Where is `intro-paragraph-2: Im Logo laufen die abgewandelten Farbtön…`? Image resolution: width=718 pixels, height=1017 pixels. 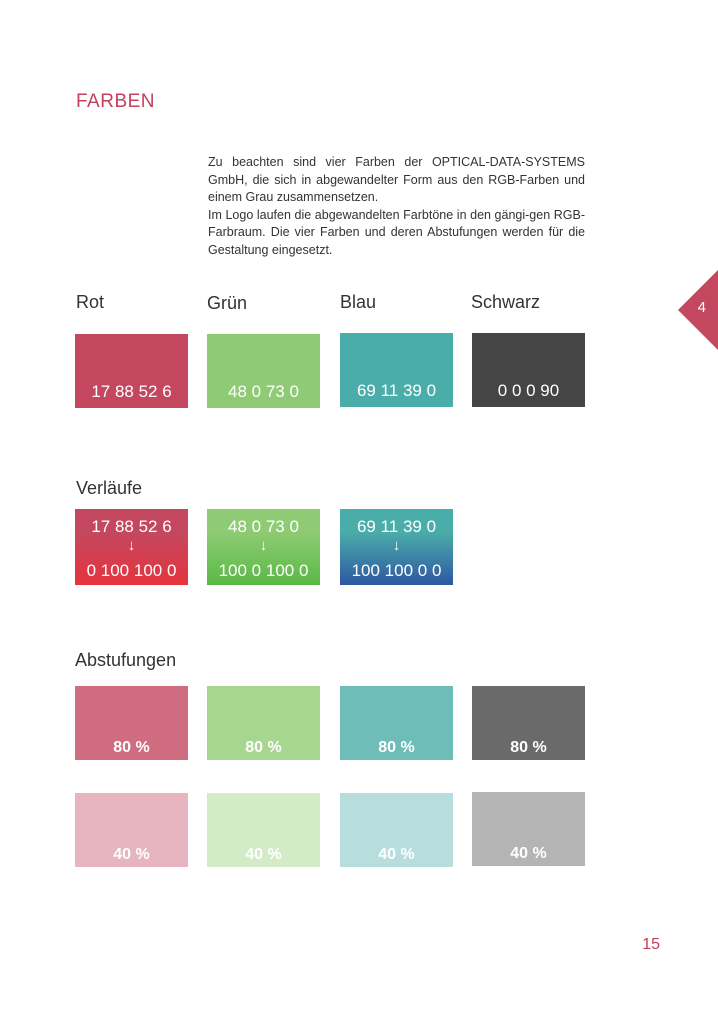 intro-paragraph-2: Im Logo laufen die abgewandelten Farbtön… is located at coordinates (396, 232).